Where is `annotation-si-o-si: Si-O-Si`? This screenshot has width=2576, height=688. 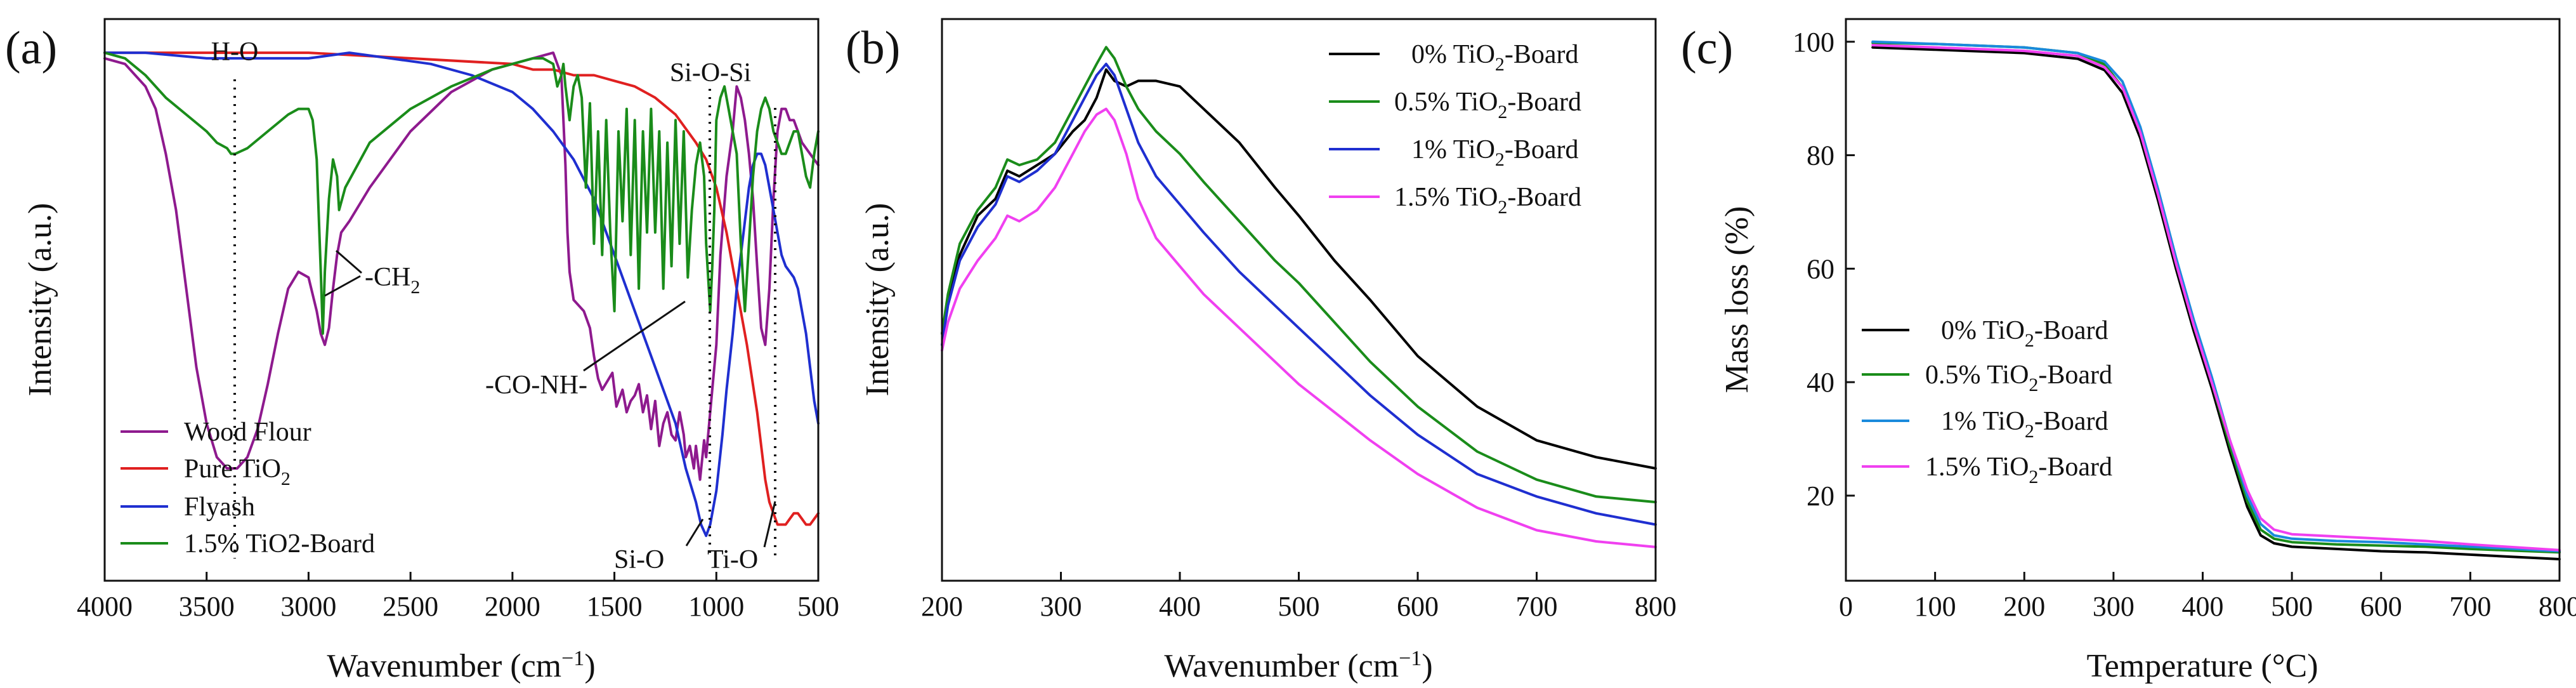
annotation-si-o-si: Si-O-Si is located at coordinates (711, 73).